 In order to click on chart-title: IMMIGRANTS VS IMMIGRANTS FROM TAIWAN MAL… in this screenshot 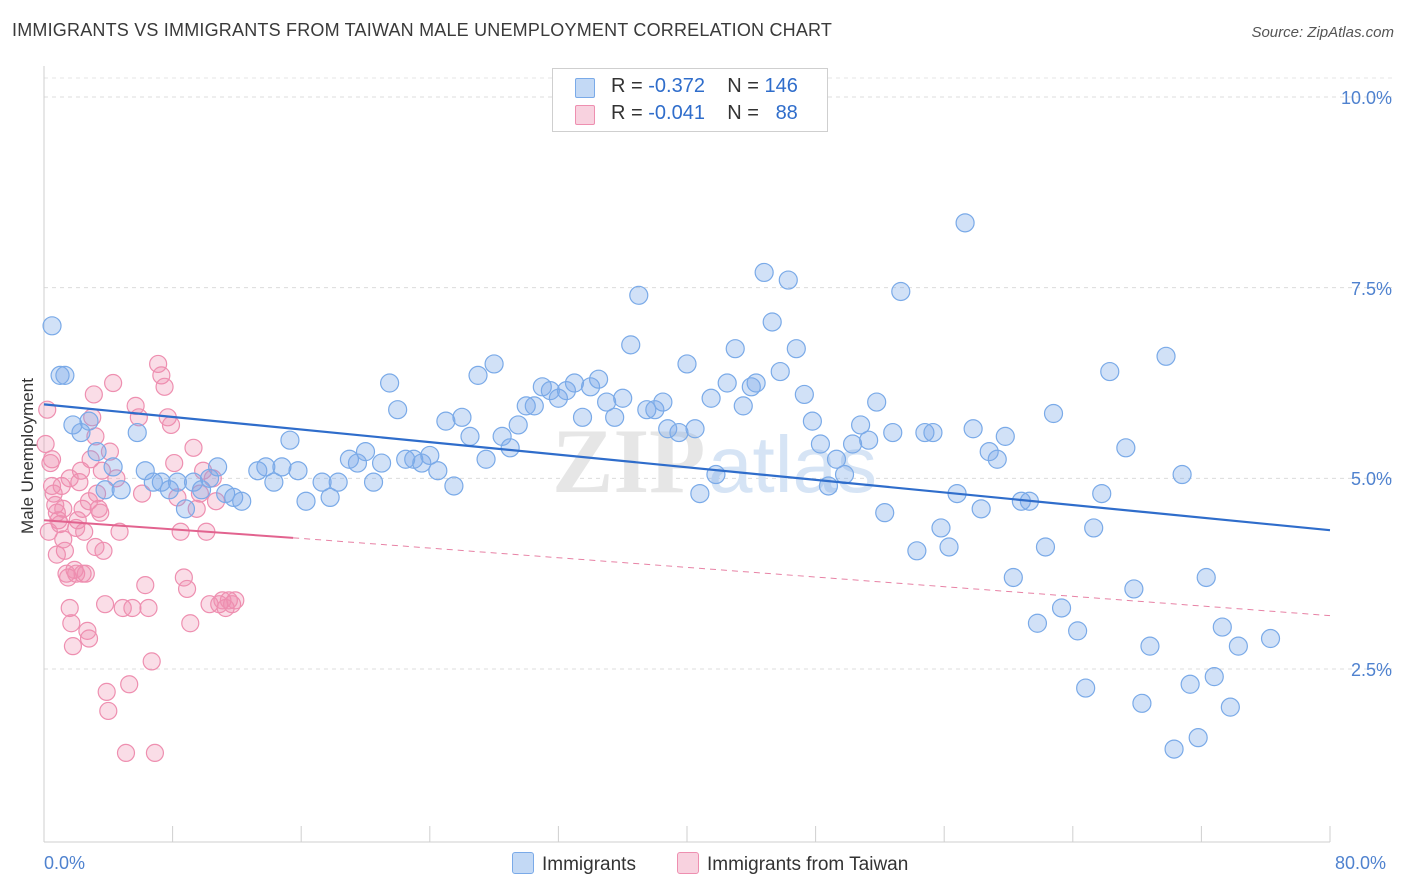, I will do `click(422, 30)`.